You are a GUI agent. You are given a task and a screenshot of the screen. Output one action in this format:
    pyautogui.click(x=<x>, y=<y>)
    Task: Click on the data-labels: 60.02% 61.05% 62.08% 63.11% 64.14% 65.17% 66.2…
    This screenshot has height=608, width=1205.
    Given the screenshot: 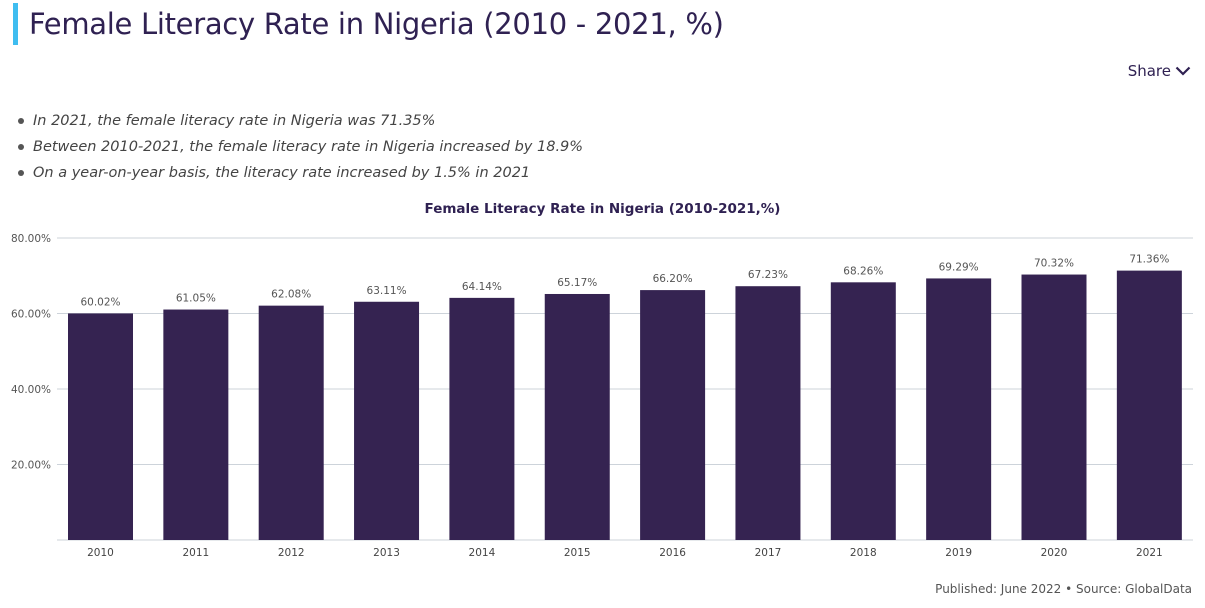 What is the action you would take?
    pyautogui.click(x=624, y=281)
    